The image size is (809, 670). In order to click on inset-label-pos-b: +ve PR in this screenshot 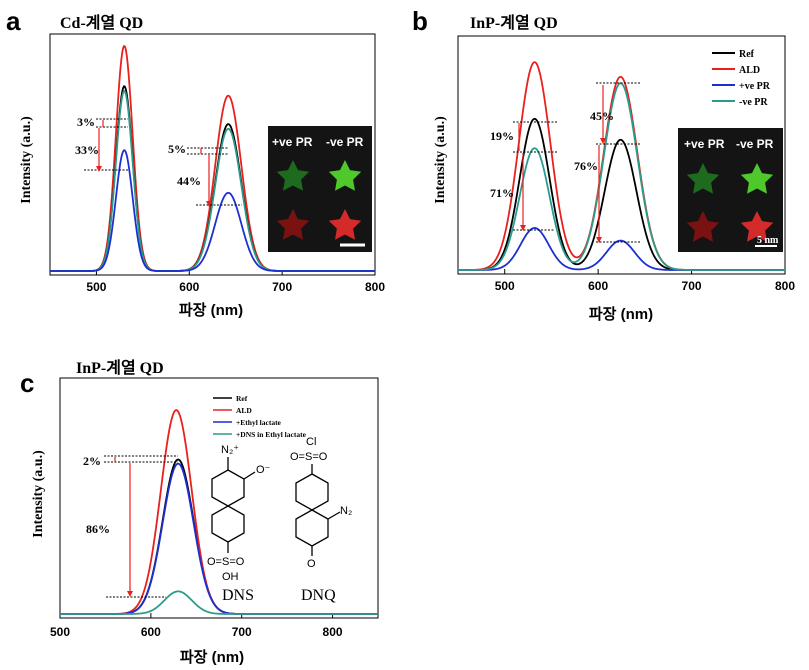, I will do `click(704, 144)`.